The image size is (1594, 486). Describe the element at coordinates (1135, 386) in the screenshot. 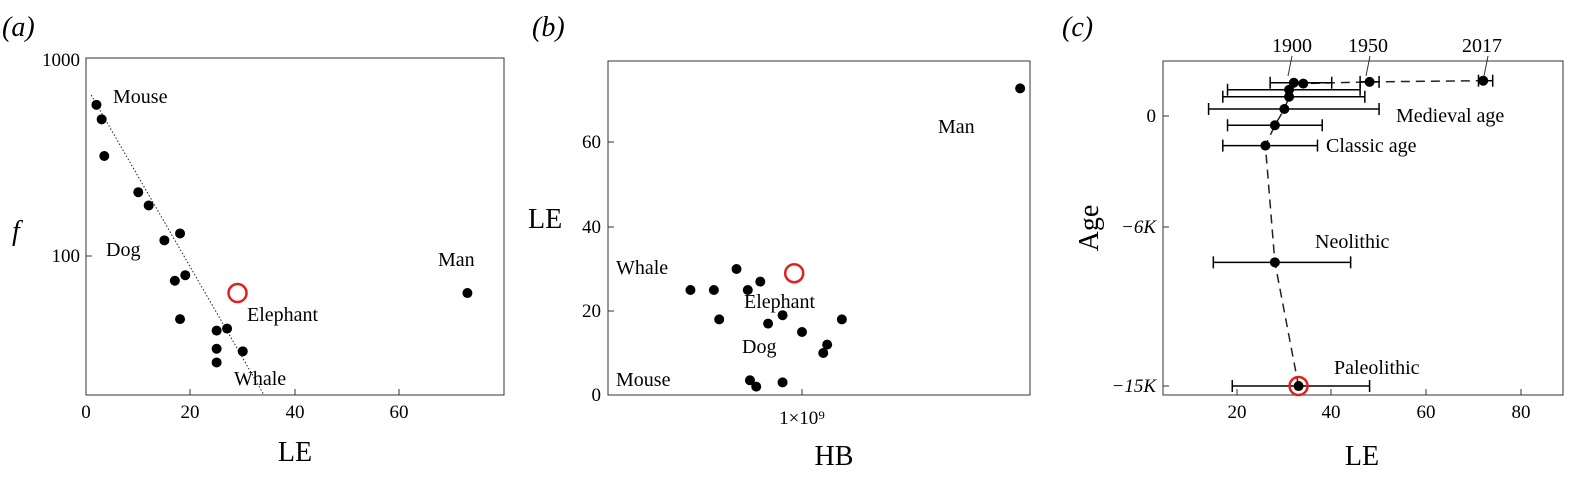

I see `panel-c-ytick-label: −15K` at that location.